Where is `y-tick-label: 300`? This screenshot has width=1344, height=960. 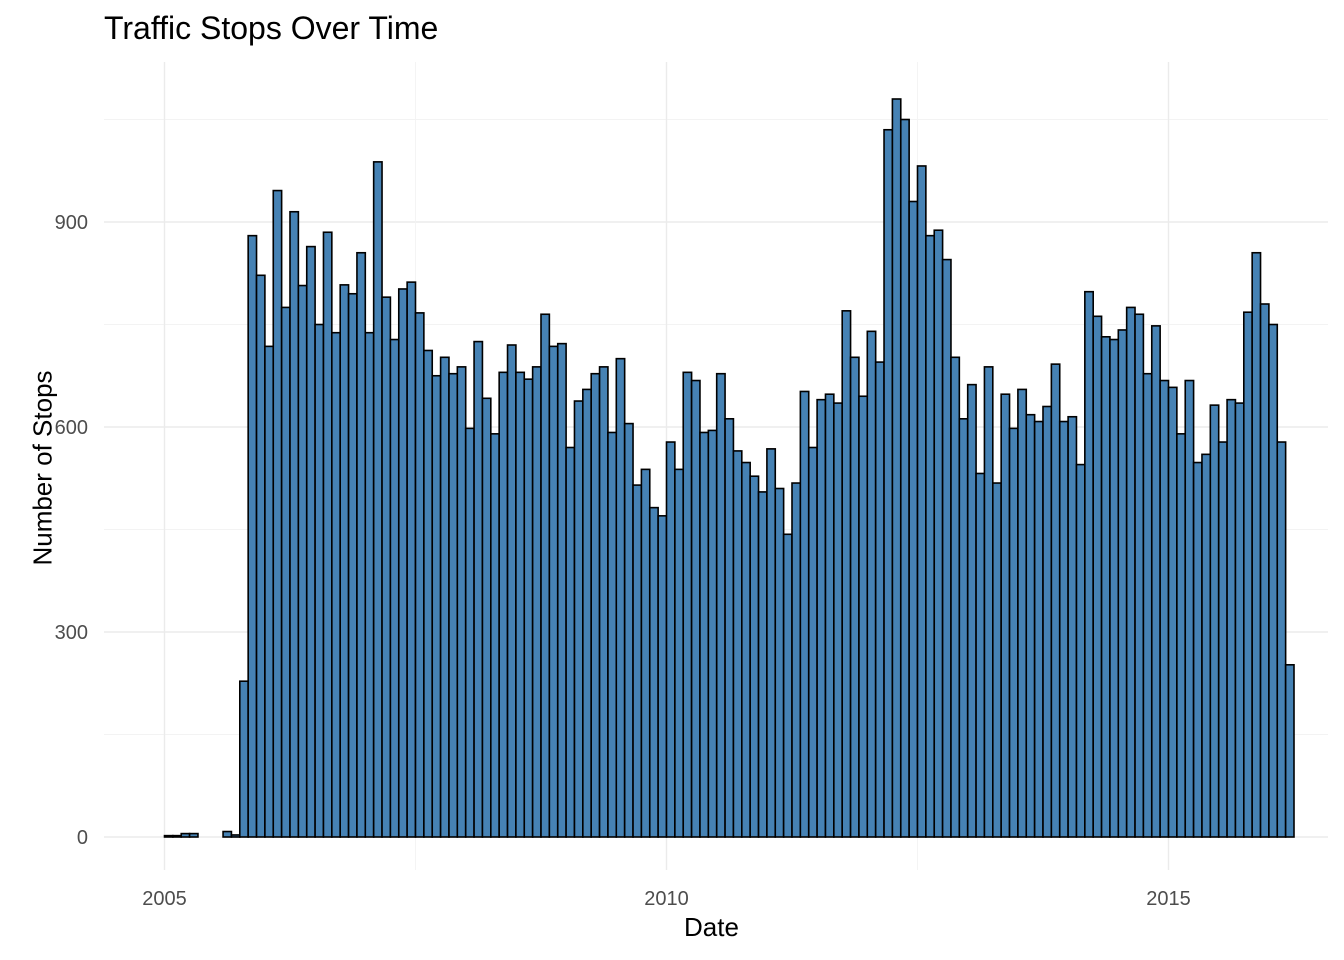 y-tick-label: 300 is located at coordinates (71, 633).